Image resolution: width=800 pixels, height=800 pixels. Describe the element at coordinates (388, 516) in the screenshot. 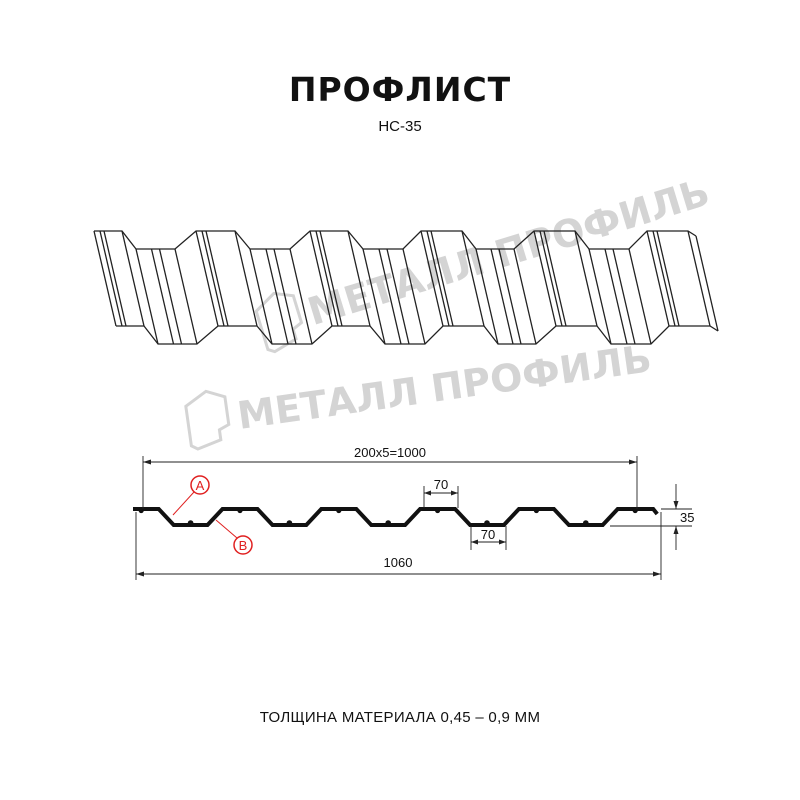

I see `profile-grooves` at that location.